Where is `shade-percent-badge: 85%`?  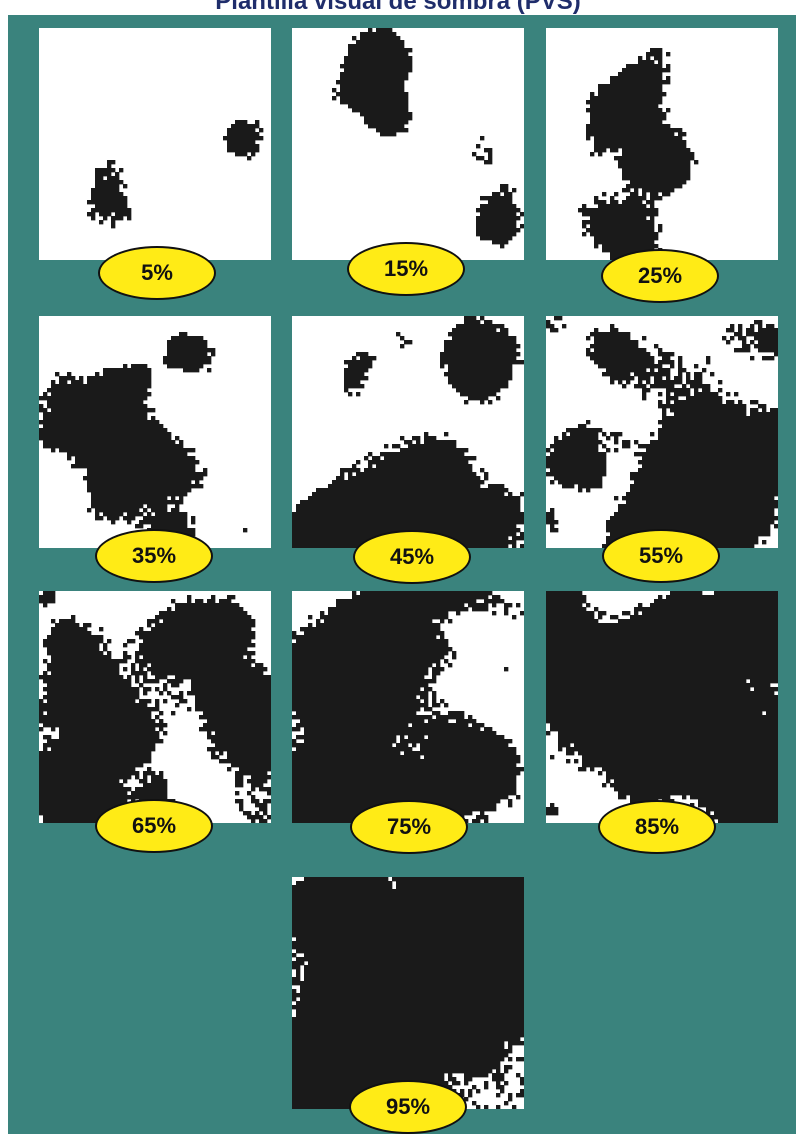
shade-percent-badge: 85% is located at coordinates (657, 827).